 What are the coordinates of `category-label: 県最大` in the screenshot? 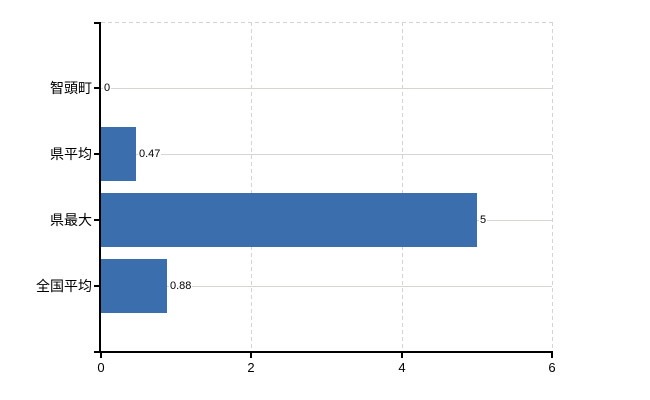 It's located at (71, 220).